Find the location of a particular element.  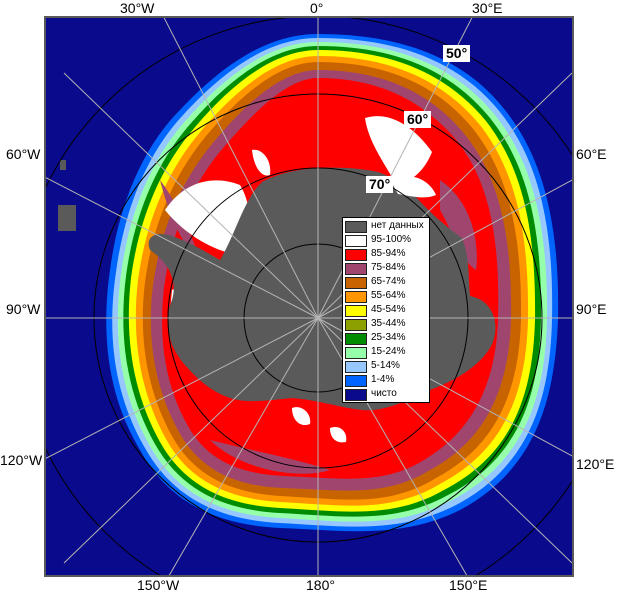

legend-item: 55-64% is located at coordinates (387, 297).